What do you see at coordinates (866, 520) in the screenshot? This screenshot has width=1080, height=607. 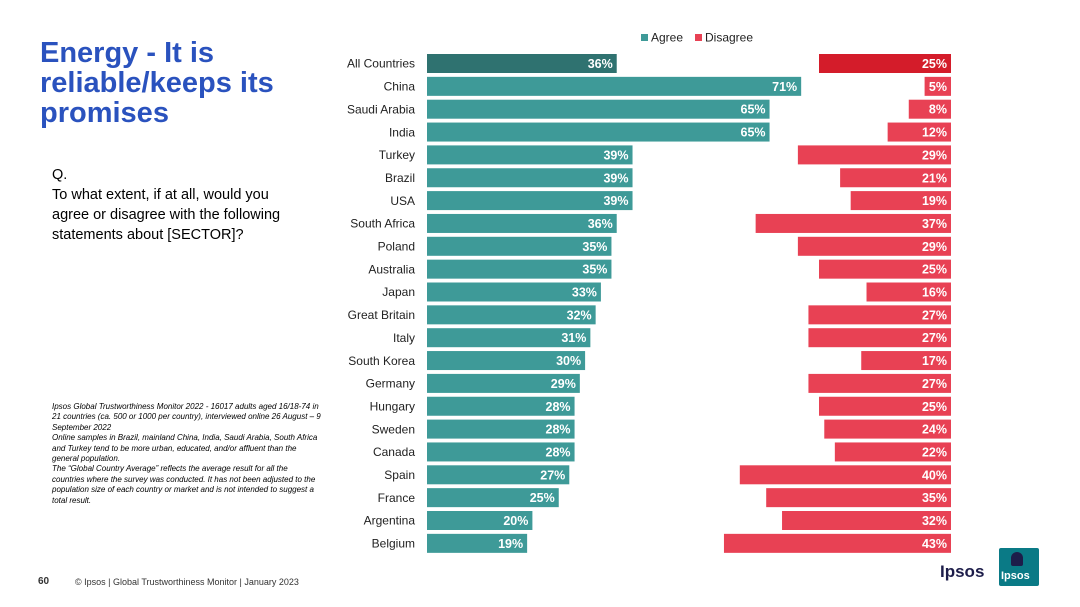 I see `disagree-bar-argentina` at bounding box center [866, 520].